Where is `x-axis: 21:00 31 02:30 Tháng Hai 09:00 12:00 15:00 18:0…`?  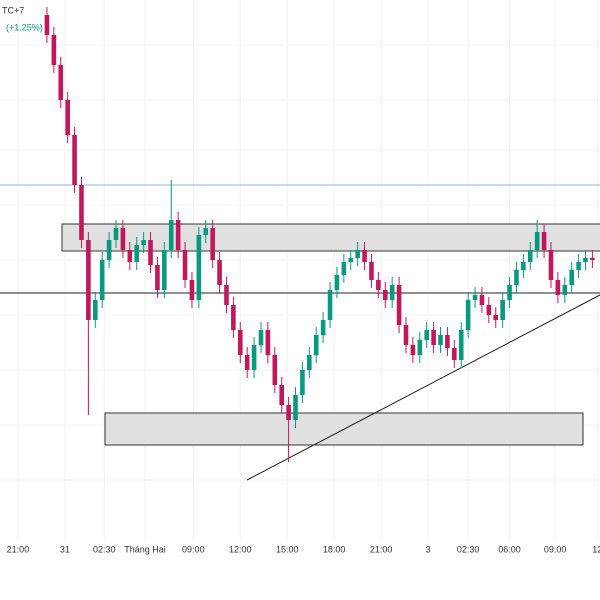
x-axis: 21:00 31 02:30 Tháng Hai 09:00 12:00 15:00 18:0… is located at coordinates (303, 549).